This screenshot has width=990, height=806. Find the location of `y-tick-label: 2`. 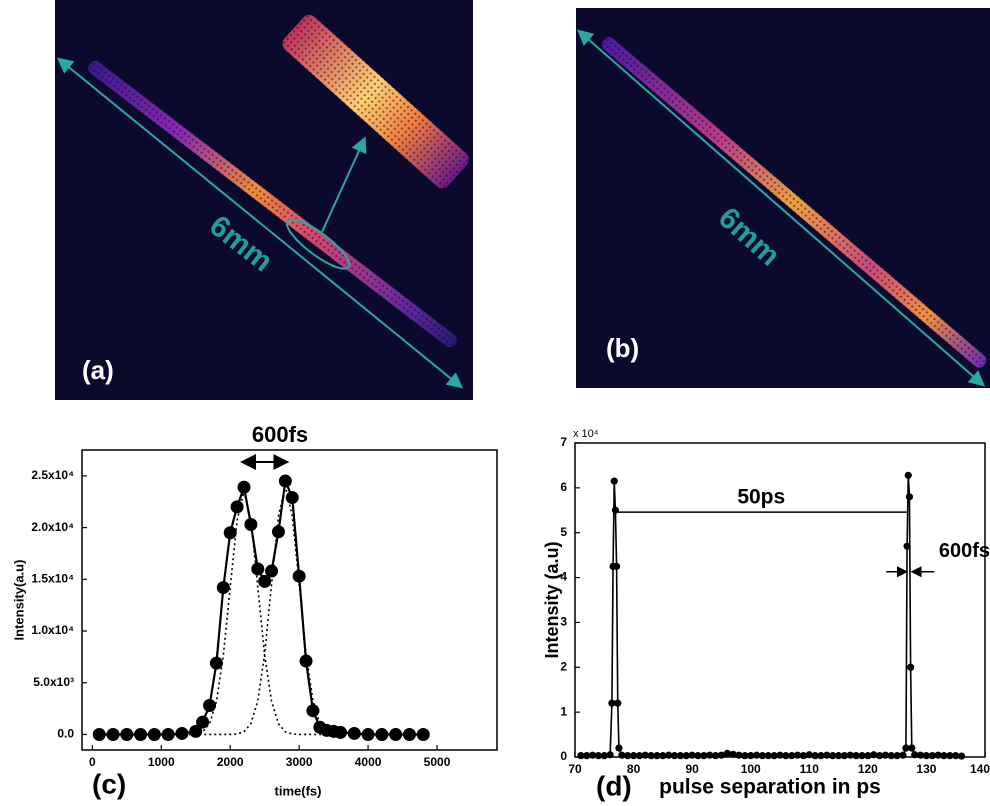

y-tick-label: 2 is located at coordinates (563, 666).